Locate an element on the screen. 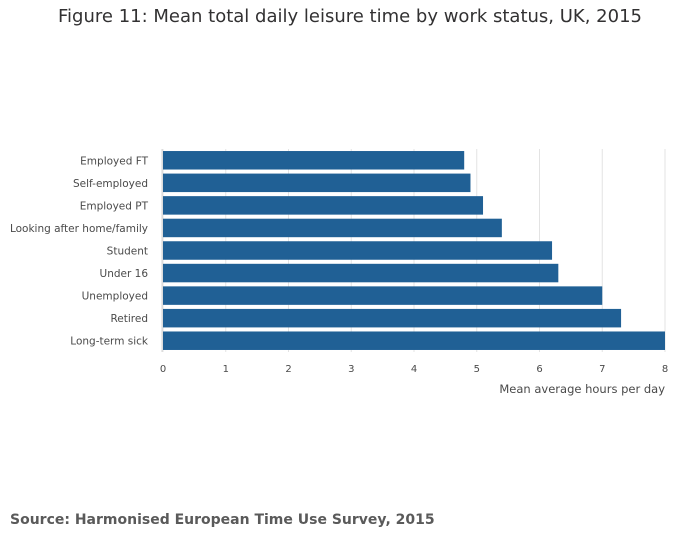  bar-self-employed is located at coordinates (317, 183).